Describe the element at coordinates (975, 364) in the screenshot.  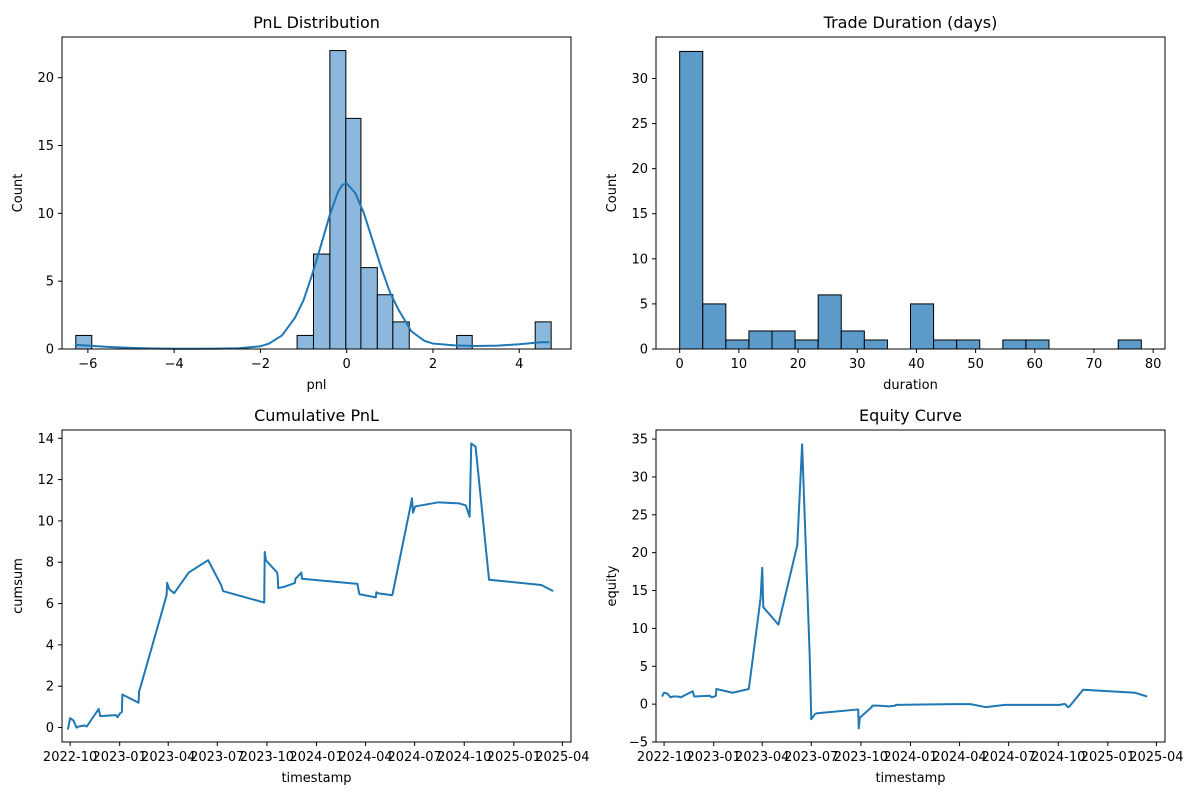
I see `trade-duration-xtick-label-5: 50` at that location.